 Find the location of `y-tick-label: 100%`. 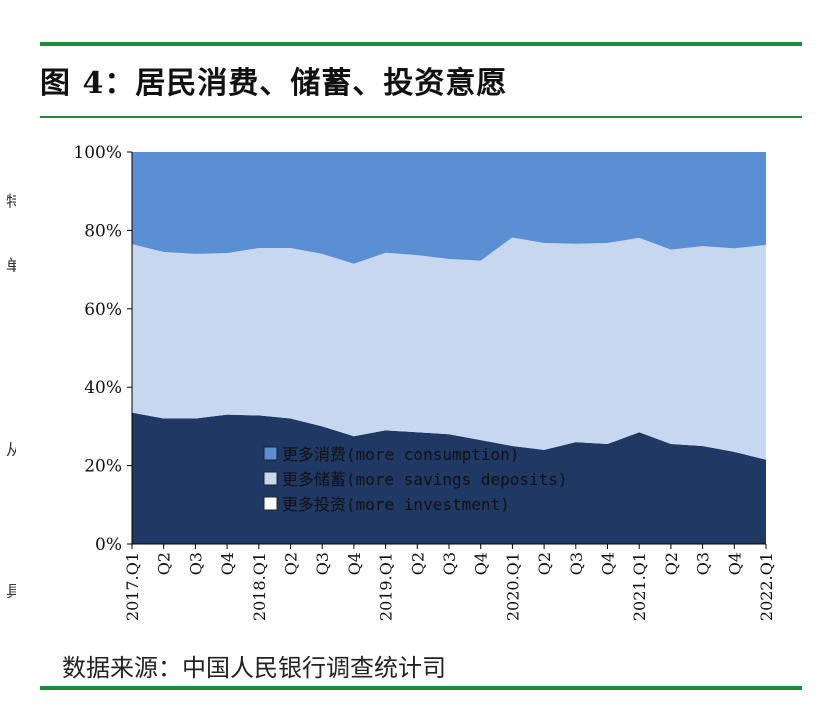

y-tick-label: 100% is located at coordinates (97, 153).